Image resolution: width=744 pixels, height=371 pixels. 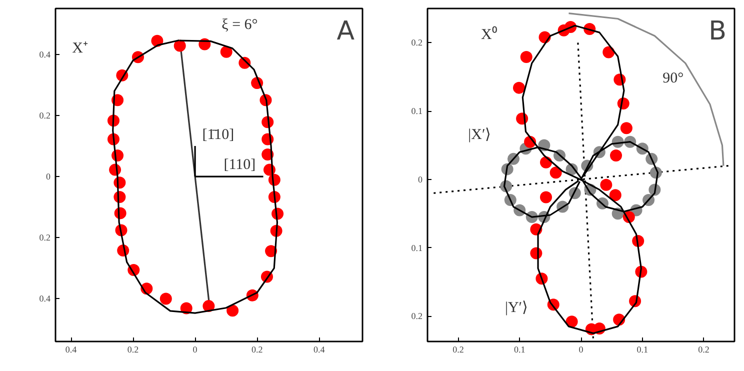 What do you see at coordinates (717, 31) in the screenshot?
I see `annotation: B` at bounding box center [717, 31].